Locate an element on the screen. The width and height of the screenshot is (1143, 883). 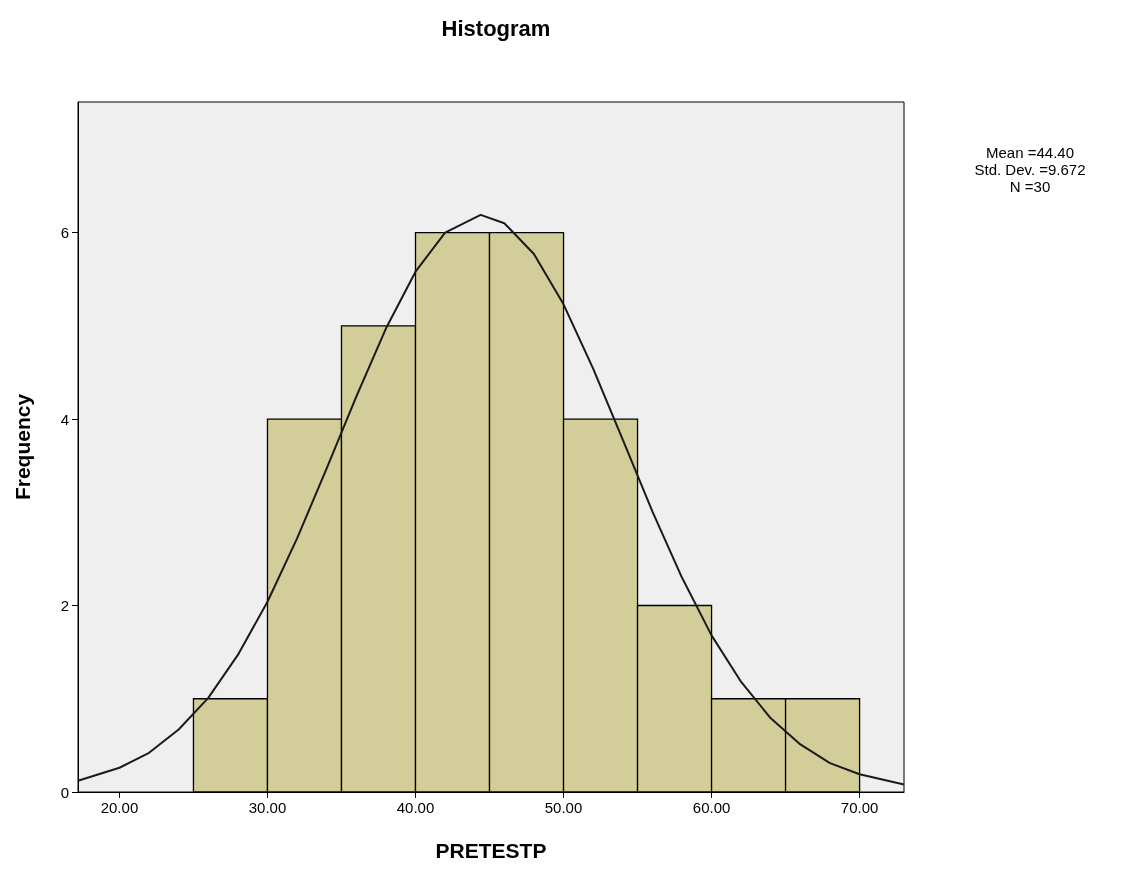
x-tick-label: 70.00 is located at coordinates (859, 807).